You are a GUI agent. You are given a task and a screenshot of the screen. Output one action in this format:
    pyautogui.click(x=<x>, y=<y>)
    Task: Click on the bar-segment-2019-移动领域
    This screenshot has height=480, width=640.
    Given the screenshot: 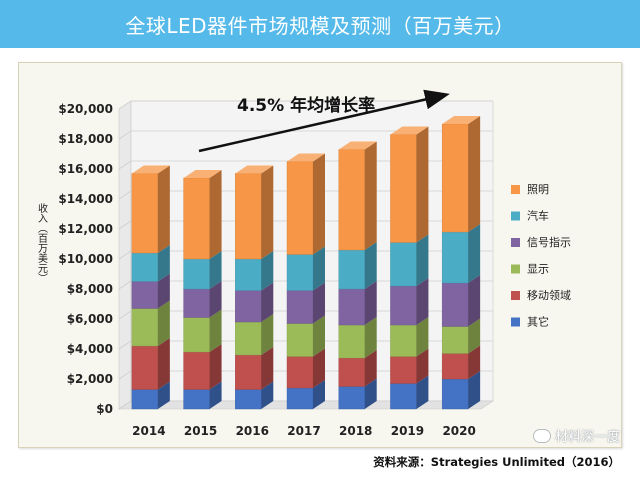 What is the action you would take?
    pyautogui.click(x=403, y=370)
    